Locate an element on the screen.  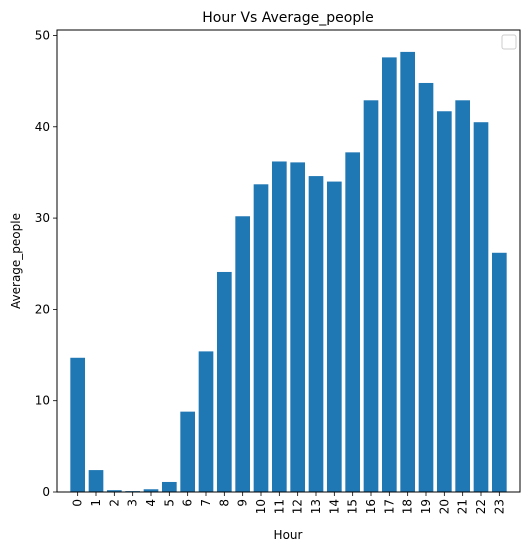
x-tick-label: 16 is located at coordinates (371, 506).